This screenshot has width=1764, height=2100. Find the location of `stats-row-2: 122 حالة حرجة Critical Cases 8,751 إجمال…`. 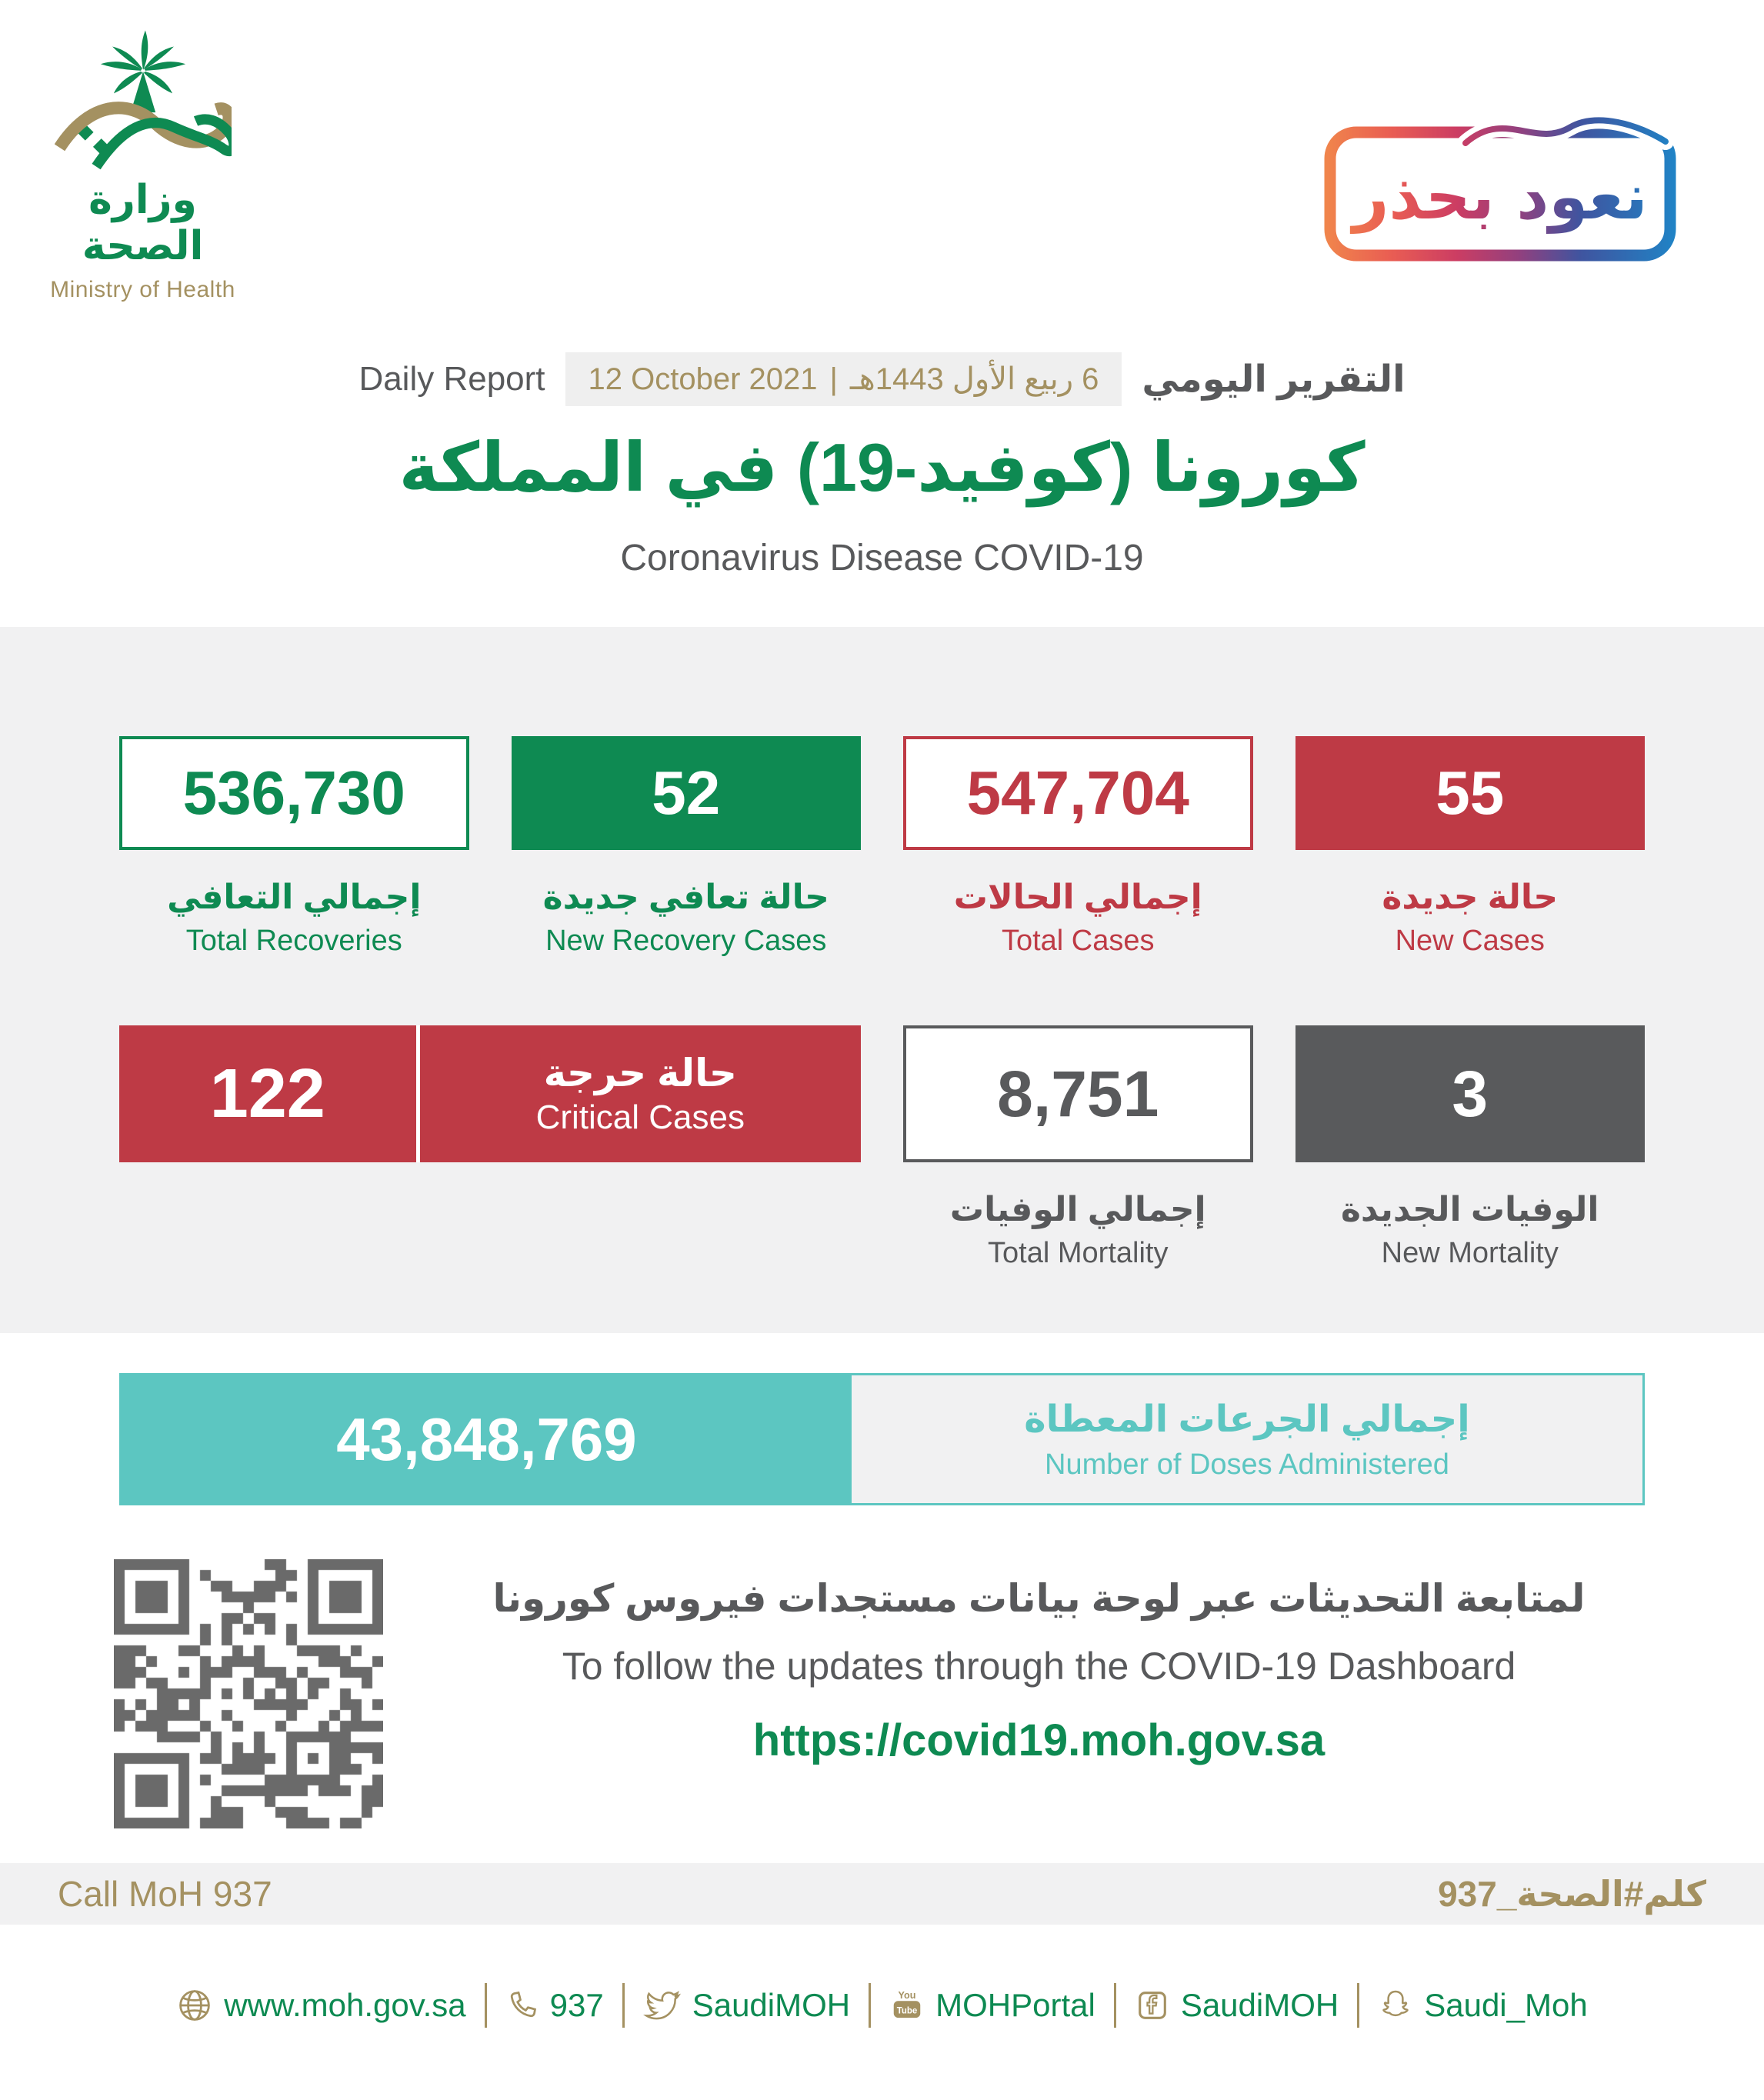

stats-row-2: 122 حالة حرجة Critical Cases 8,751 إجمال… is located at coordinates (882, 1147).